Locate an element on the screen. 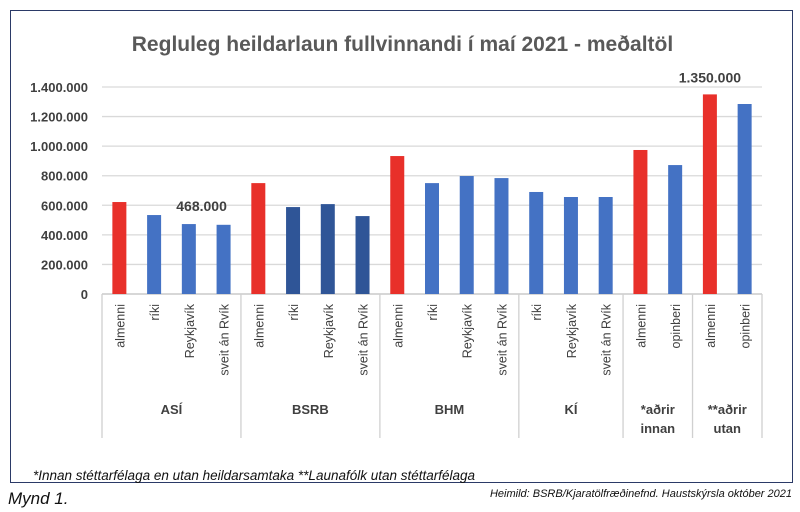 This screenshot has width=800, height=512. y-tick-label: 400.000 is located at coordinates (64, 235).